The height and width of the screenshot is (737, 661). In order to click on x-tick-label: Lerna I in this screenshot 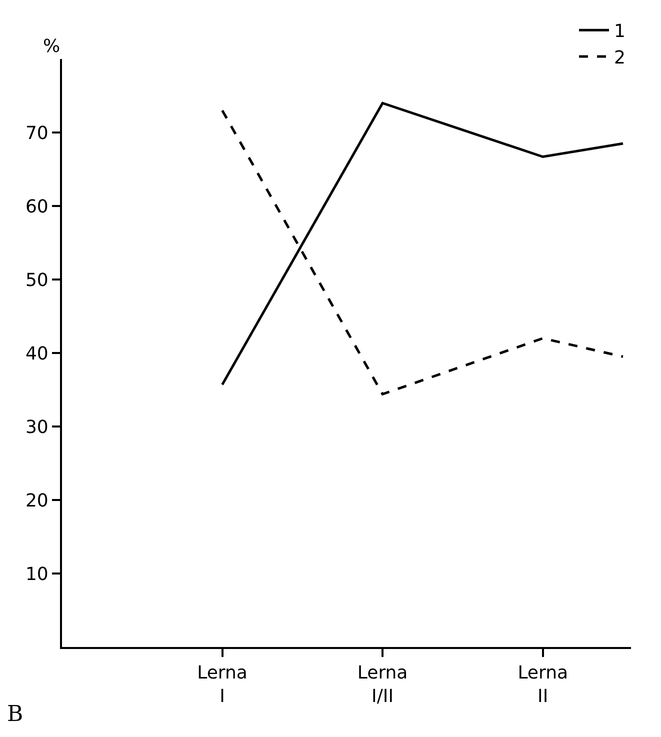, I will do `click(222, 684)`.